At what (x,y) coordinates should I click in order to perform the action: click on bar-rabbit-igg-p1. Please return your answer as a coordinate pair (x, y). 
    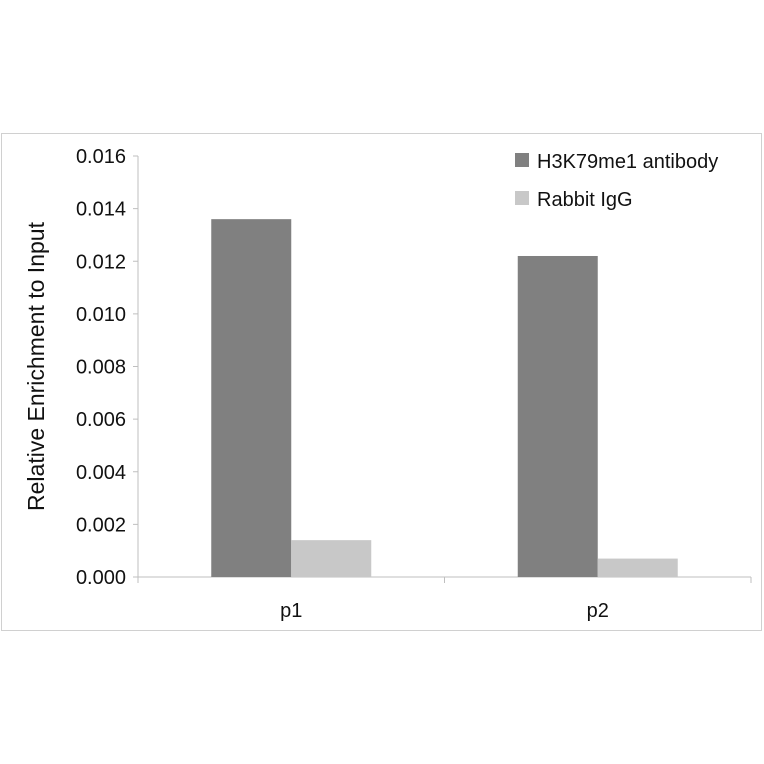
    Looking at the image, I should click on (331, 558).